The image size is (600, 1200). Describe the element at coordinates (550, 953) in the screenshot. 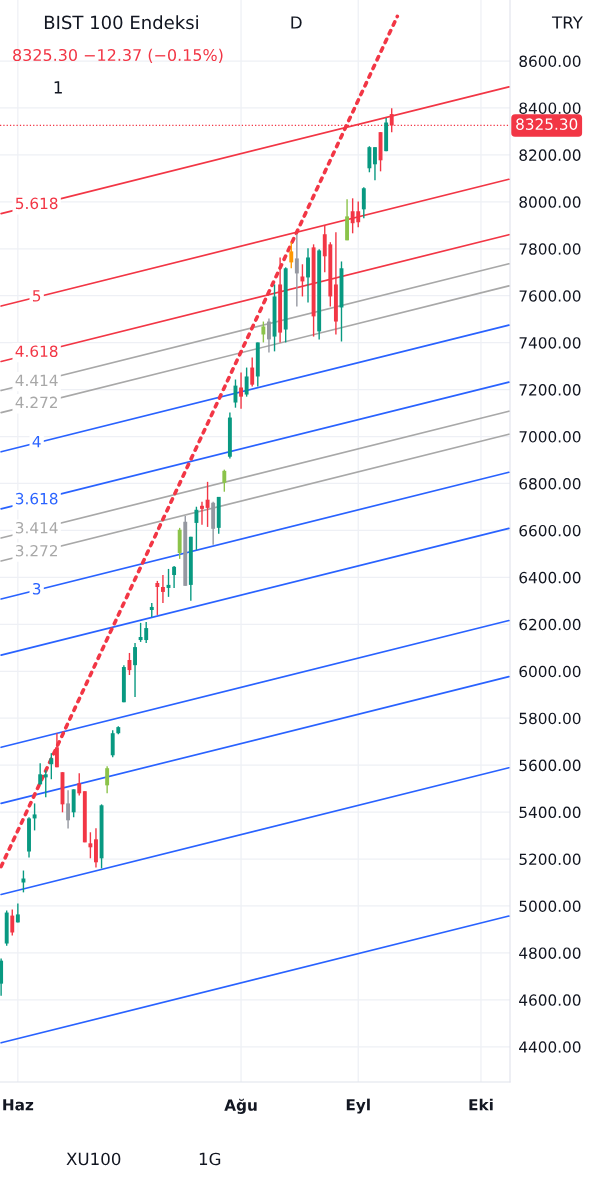

I see `y-tick-label: 4800.00` at that location.